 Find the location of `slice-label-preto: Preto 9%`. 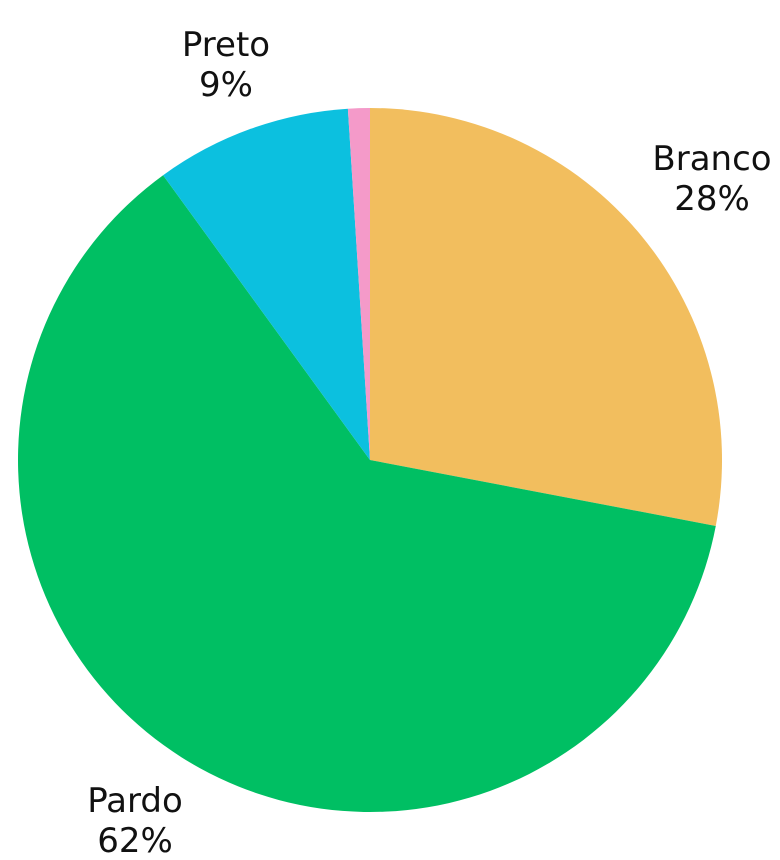

slice-label-preto: Preto 9% is located at coordinates (226, 65).